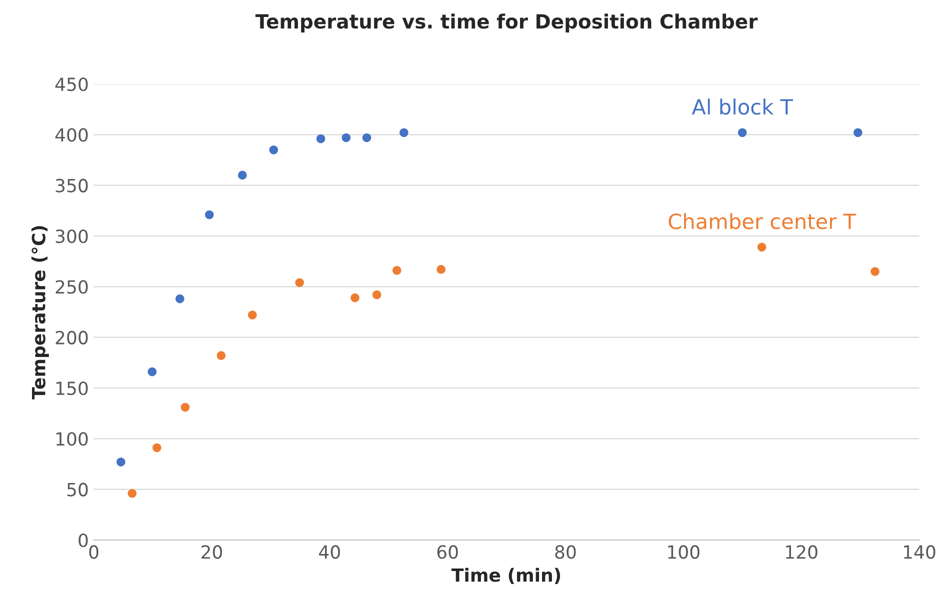  Describe the element at coordinates (72, 185) in the screenshot. I see `y-tick-label: 350` at that location.